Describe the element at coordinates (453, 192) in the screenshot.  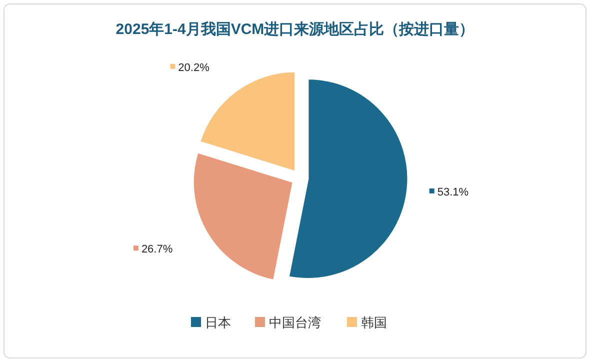
I see `data-label: 53.1%` at that location.